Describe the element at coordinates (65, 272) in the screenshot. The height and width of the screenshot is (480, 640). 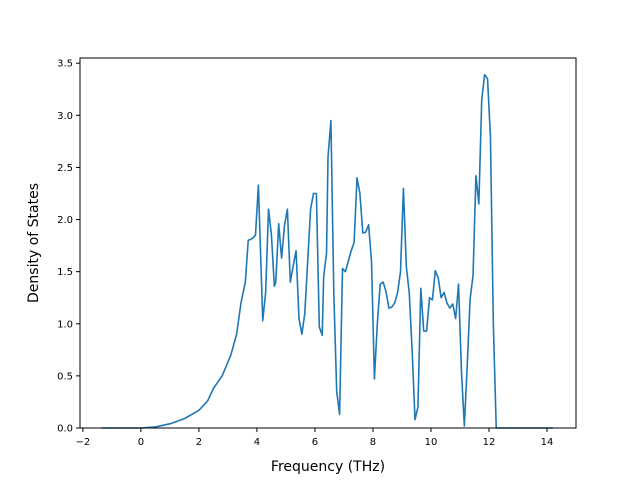
I see `y-tick-label: 1.5` at that location.